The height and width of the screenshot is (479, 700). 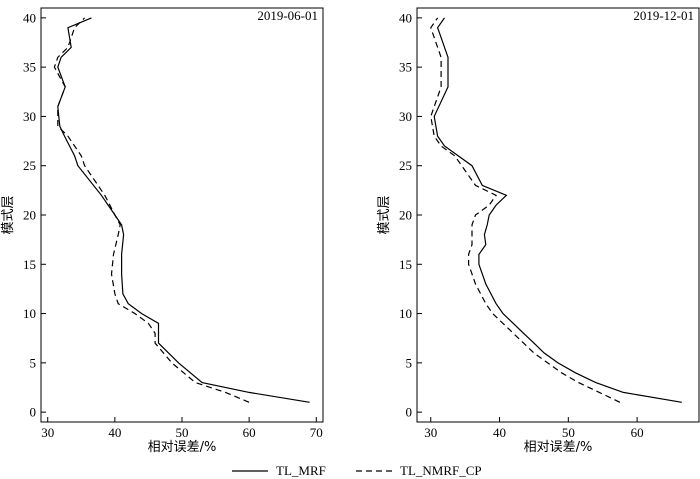 What do you see at coordinates (316, 432) in the screenshot?
I see `x-tick-label: 70` at bounding box center [316, 432].